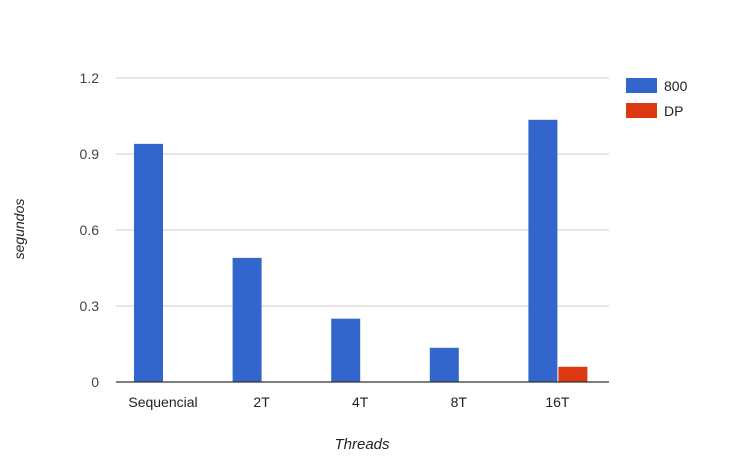 The width and height of the screenshot is (734, 476). Describe the element at coordinates (657, 98) in the screenshot. I see `legend: 800 DP` at that location.